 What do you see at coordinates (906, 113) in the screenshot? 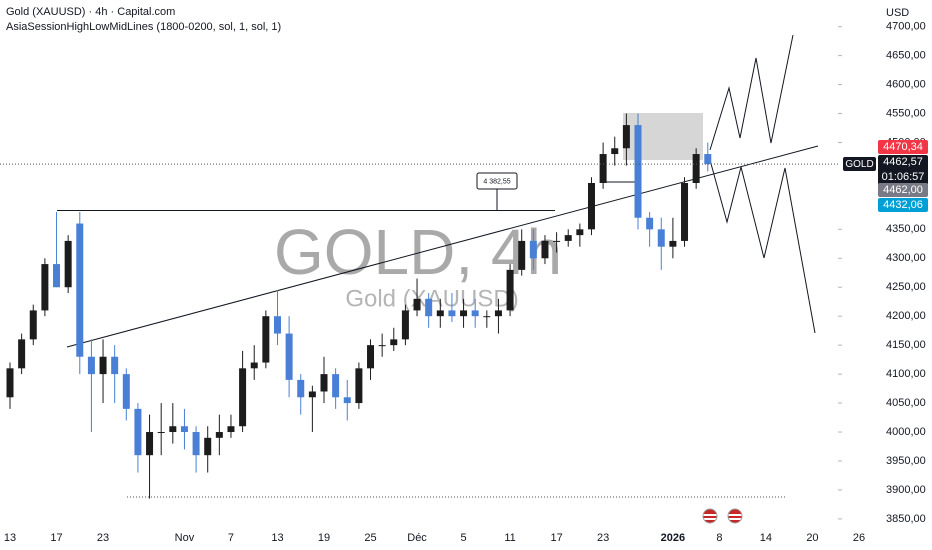
I see `y-tick-label: 4550,00` at bounding box center [906, 113].